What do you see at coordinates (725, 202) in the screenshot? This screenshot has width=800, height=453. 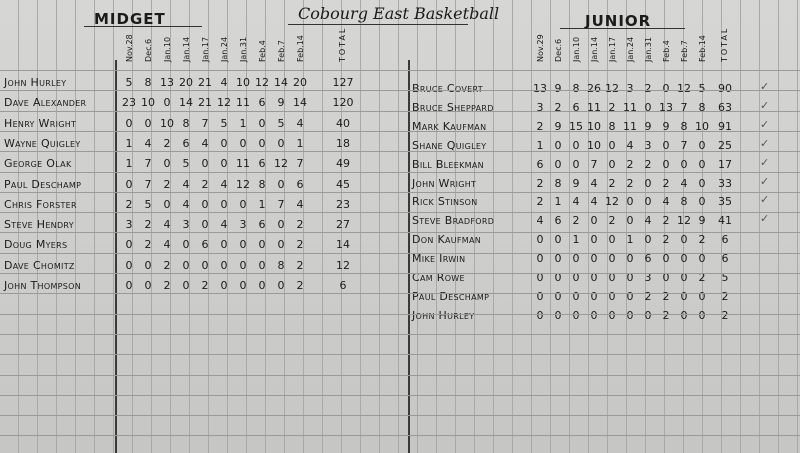 I see `total-cell: 35` at bounding box center [725, 202].